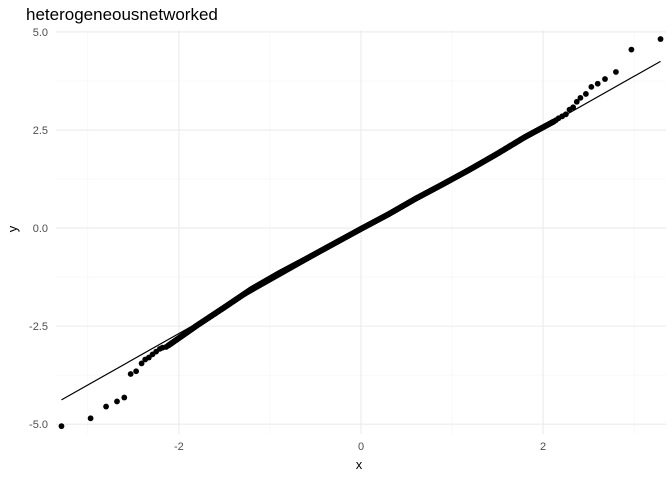  I want to click on y-tick-label: -2.5, so click(38, 327).